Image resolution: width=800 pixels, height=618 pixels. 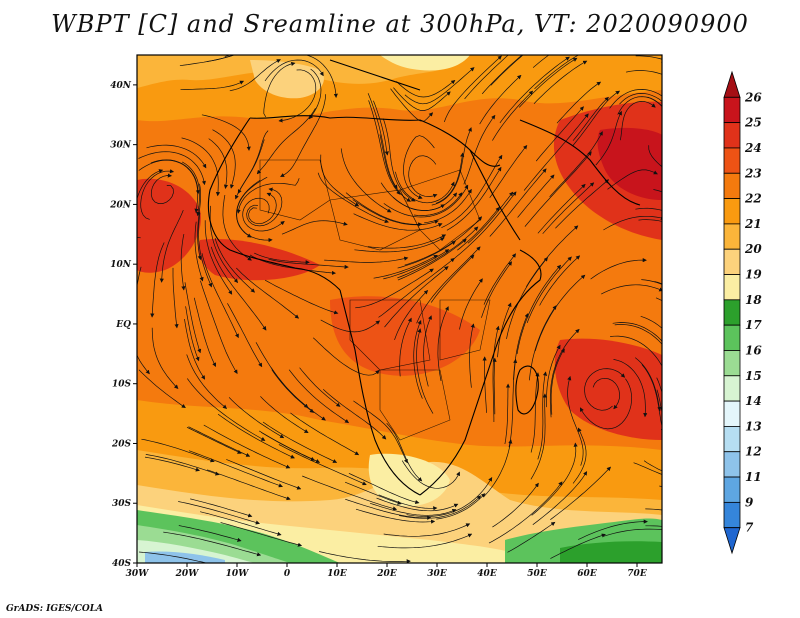 What do you see at coordinates (169, 225) in the screenshot?
I see `field-hot-west` at bounding box center [169, 225].